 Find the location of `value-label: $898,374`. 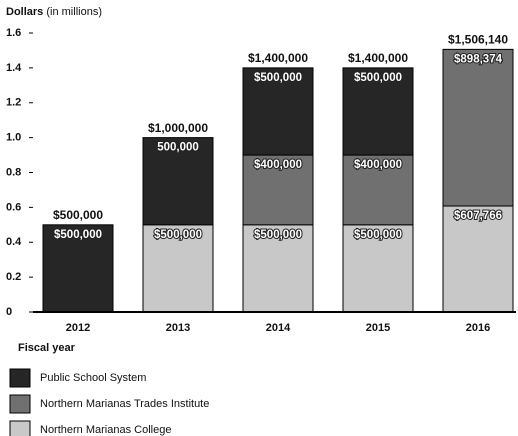

value-label: $898,374 is located at coordinates (478, 59).